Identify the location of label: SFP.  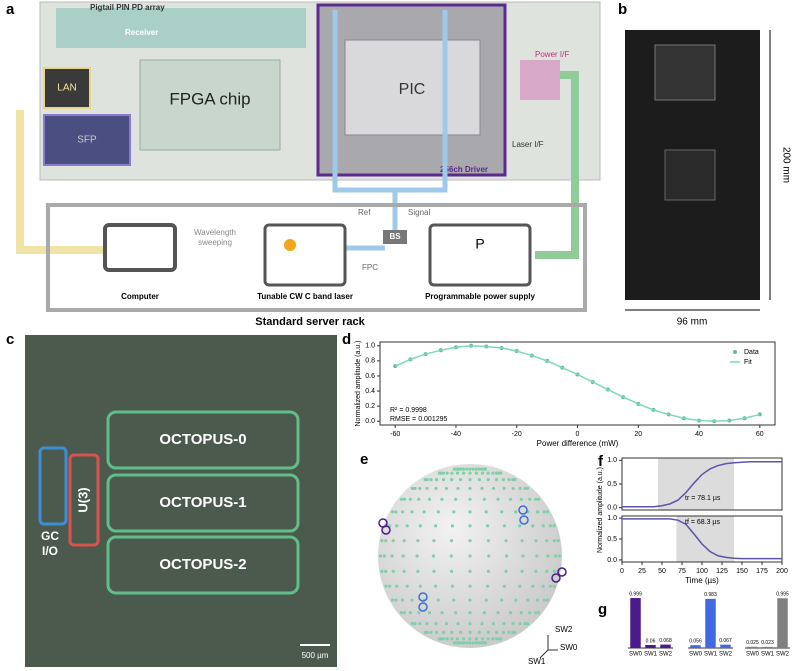
(87, 140).